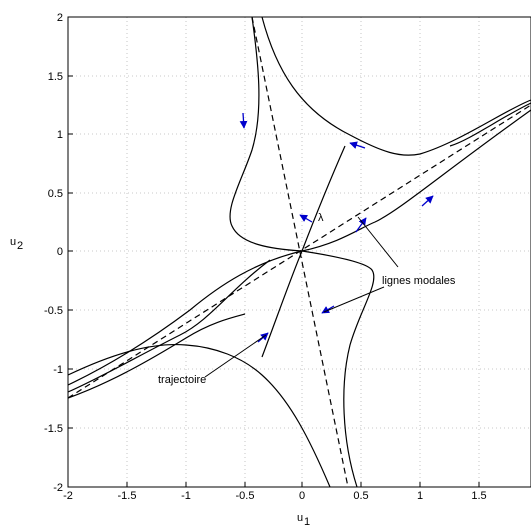 This screenshot has width=531, height=527. What do you see at coordinates (199, 415) in the screenshot?
I see `curve-bottom-right-arc` at bounding box center [199, 415].